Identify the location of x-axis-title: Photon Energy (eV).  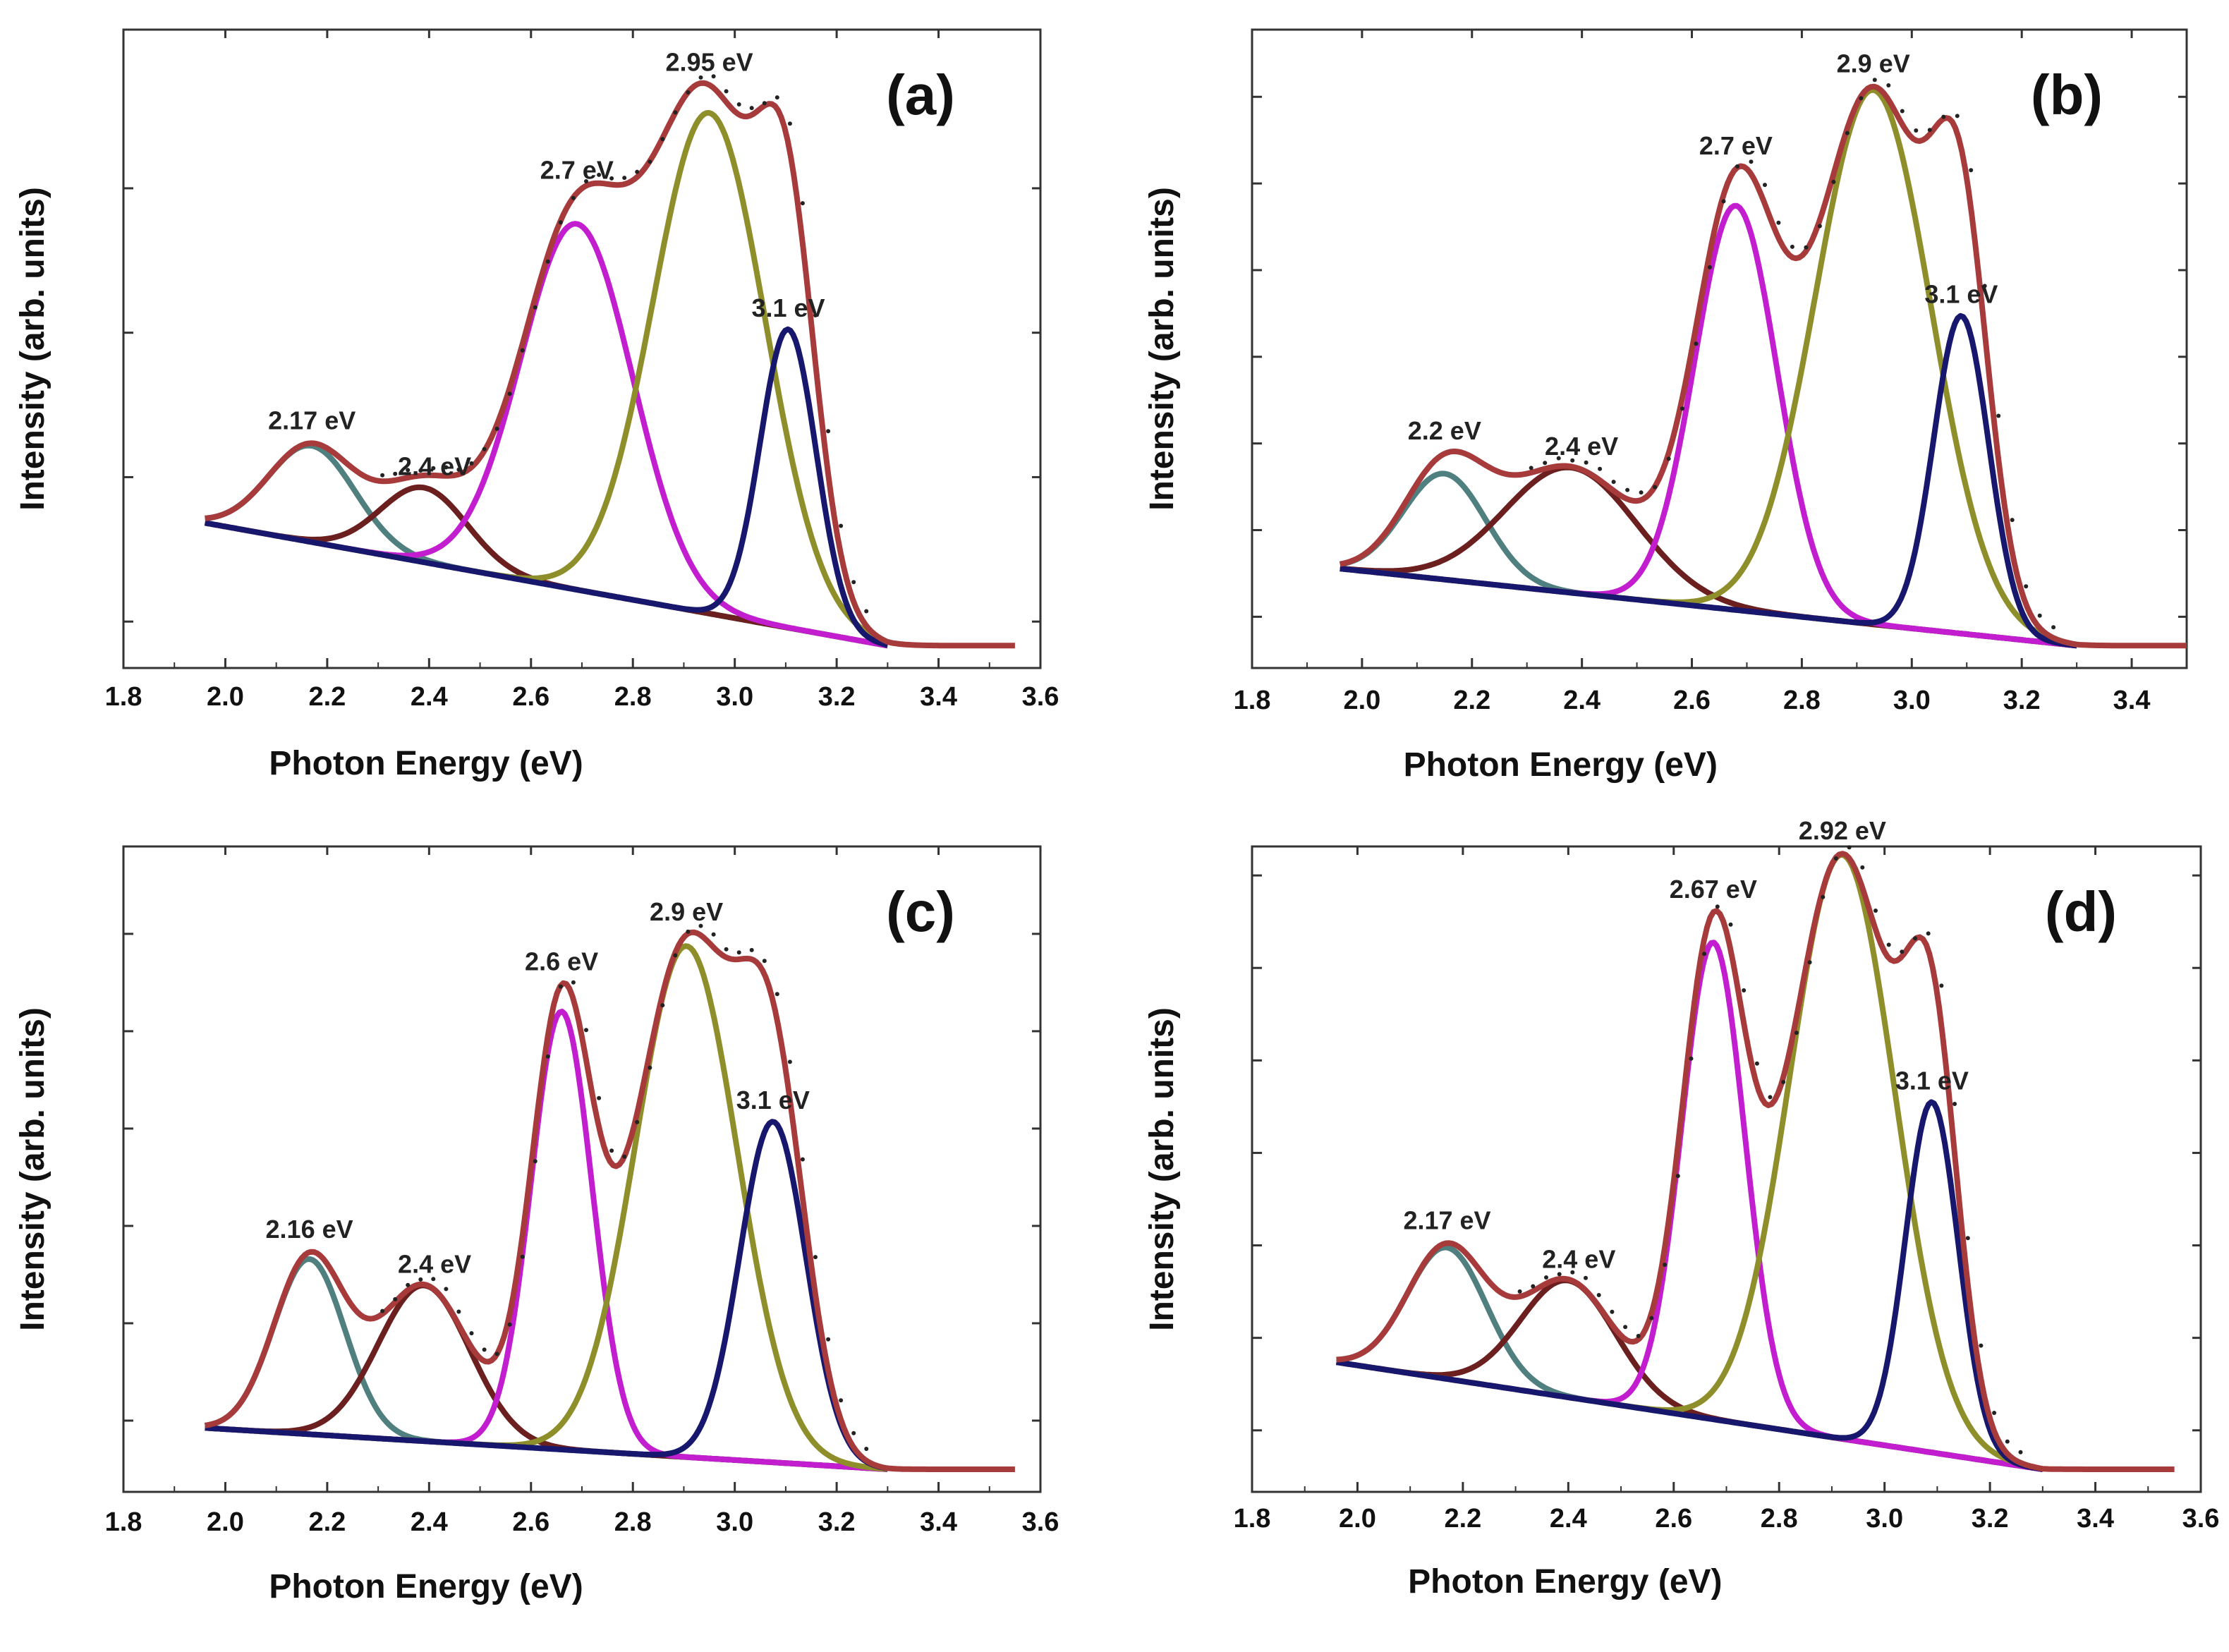
(426, 764).